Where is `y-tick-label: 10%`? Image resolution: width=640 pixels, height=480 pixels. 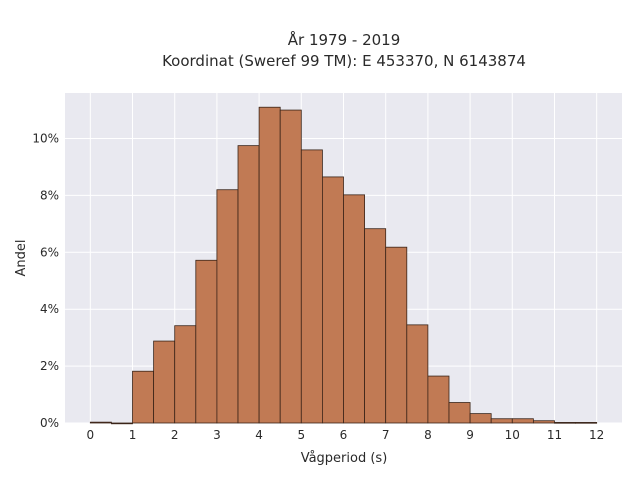
y-tick-label: 10% is located at coordinates (45, 139).